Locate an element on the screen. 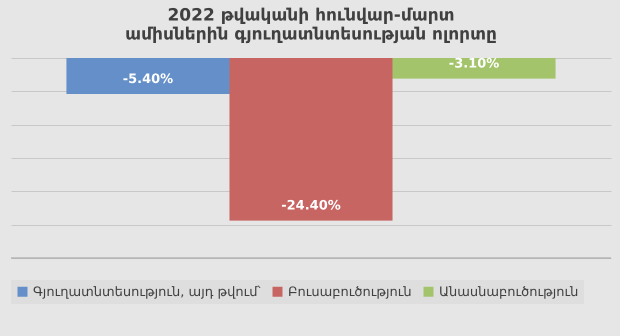 The image size is (620, 336). data-label: -3.10% is located at coordinates (474, 64).